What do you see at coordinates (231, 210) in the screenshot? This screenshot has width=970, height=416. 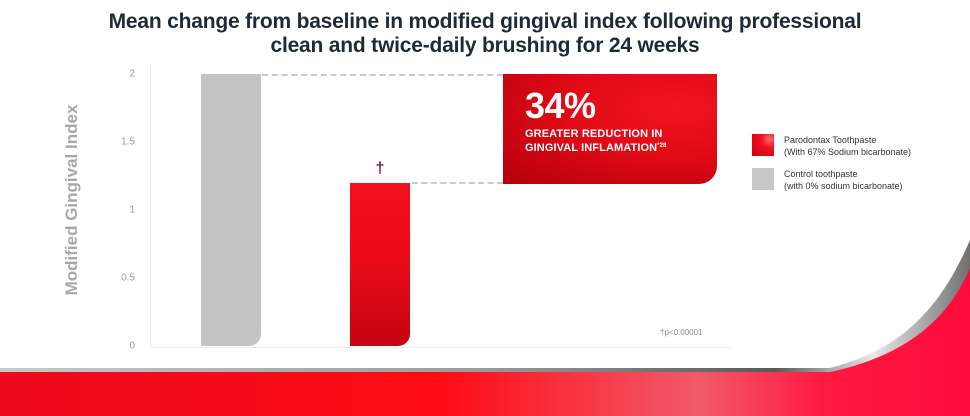 I see `bar-control-toothpaste` at bounding box center [231, 210].